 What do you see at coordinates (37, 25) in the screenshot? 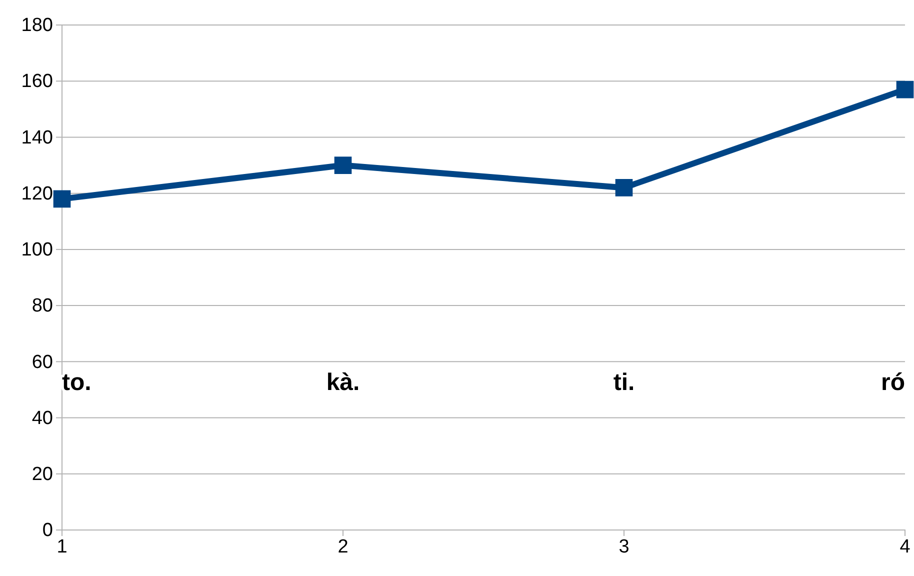
I see `y-tick-label: 180` at bounding box center [37, 25].